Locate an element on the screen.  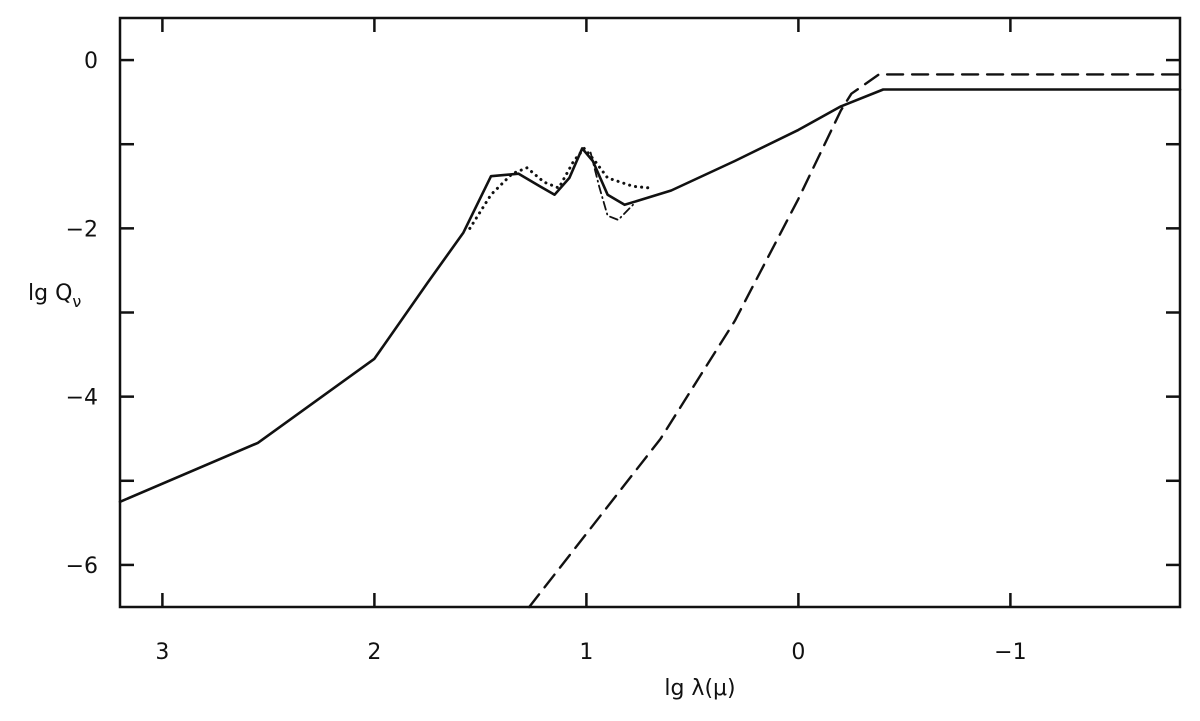
series-dotted-line is located at coordinates (560, 188).